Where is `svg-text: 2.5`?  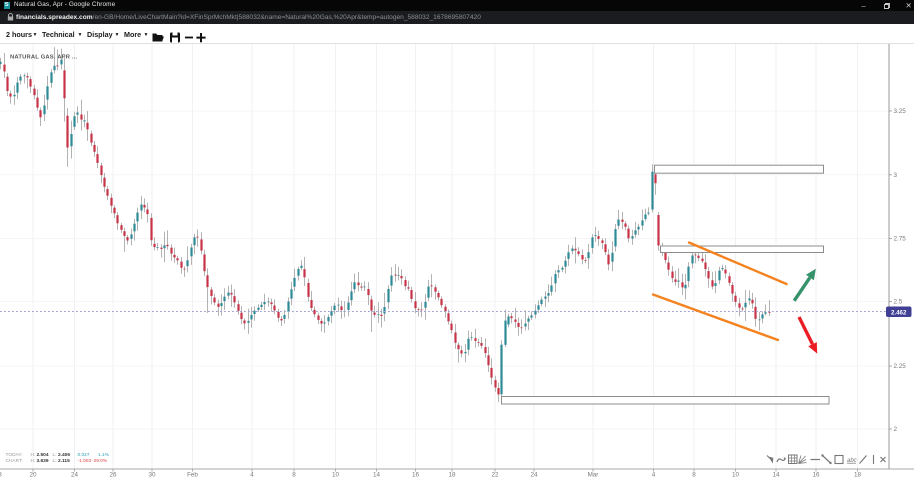 svg-text: 2.5 is located at coordinates (898, 302).